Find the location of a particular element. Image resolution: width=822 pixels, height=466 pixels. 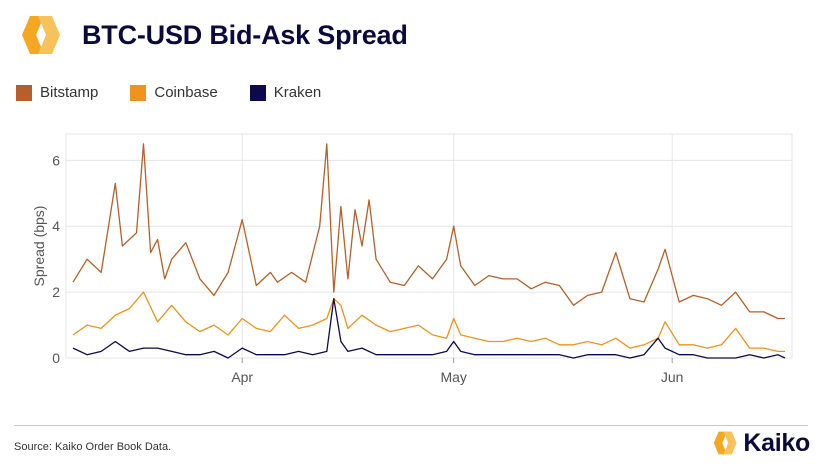

chart-legend: Bitstamp Coinbase Kraken is located at coordinates (184, 92).